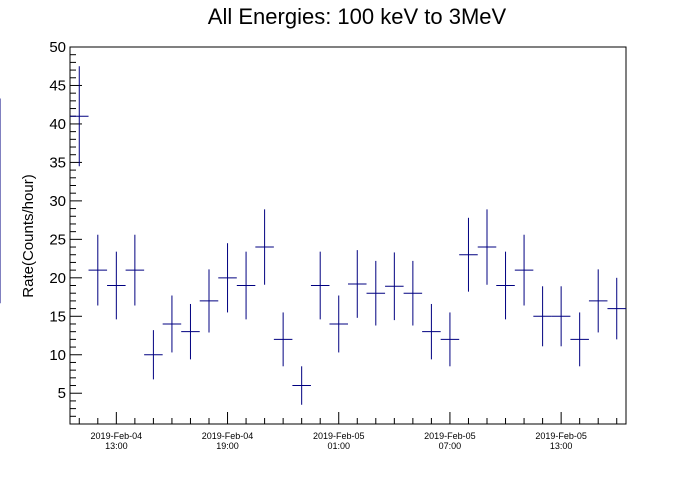 Image resolution: width=696 pixels, height=477 pixels. What do you see at coordinates (450, 446) in the screenshot?
I see `x-tick-label-time: 07:00` at bounding box center [450, 446].